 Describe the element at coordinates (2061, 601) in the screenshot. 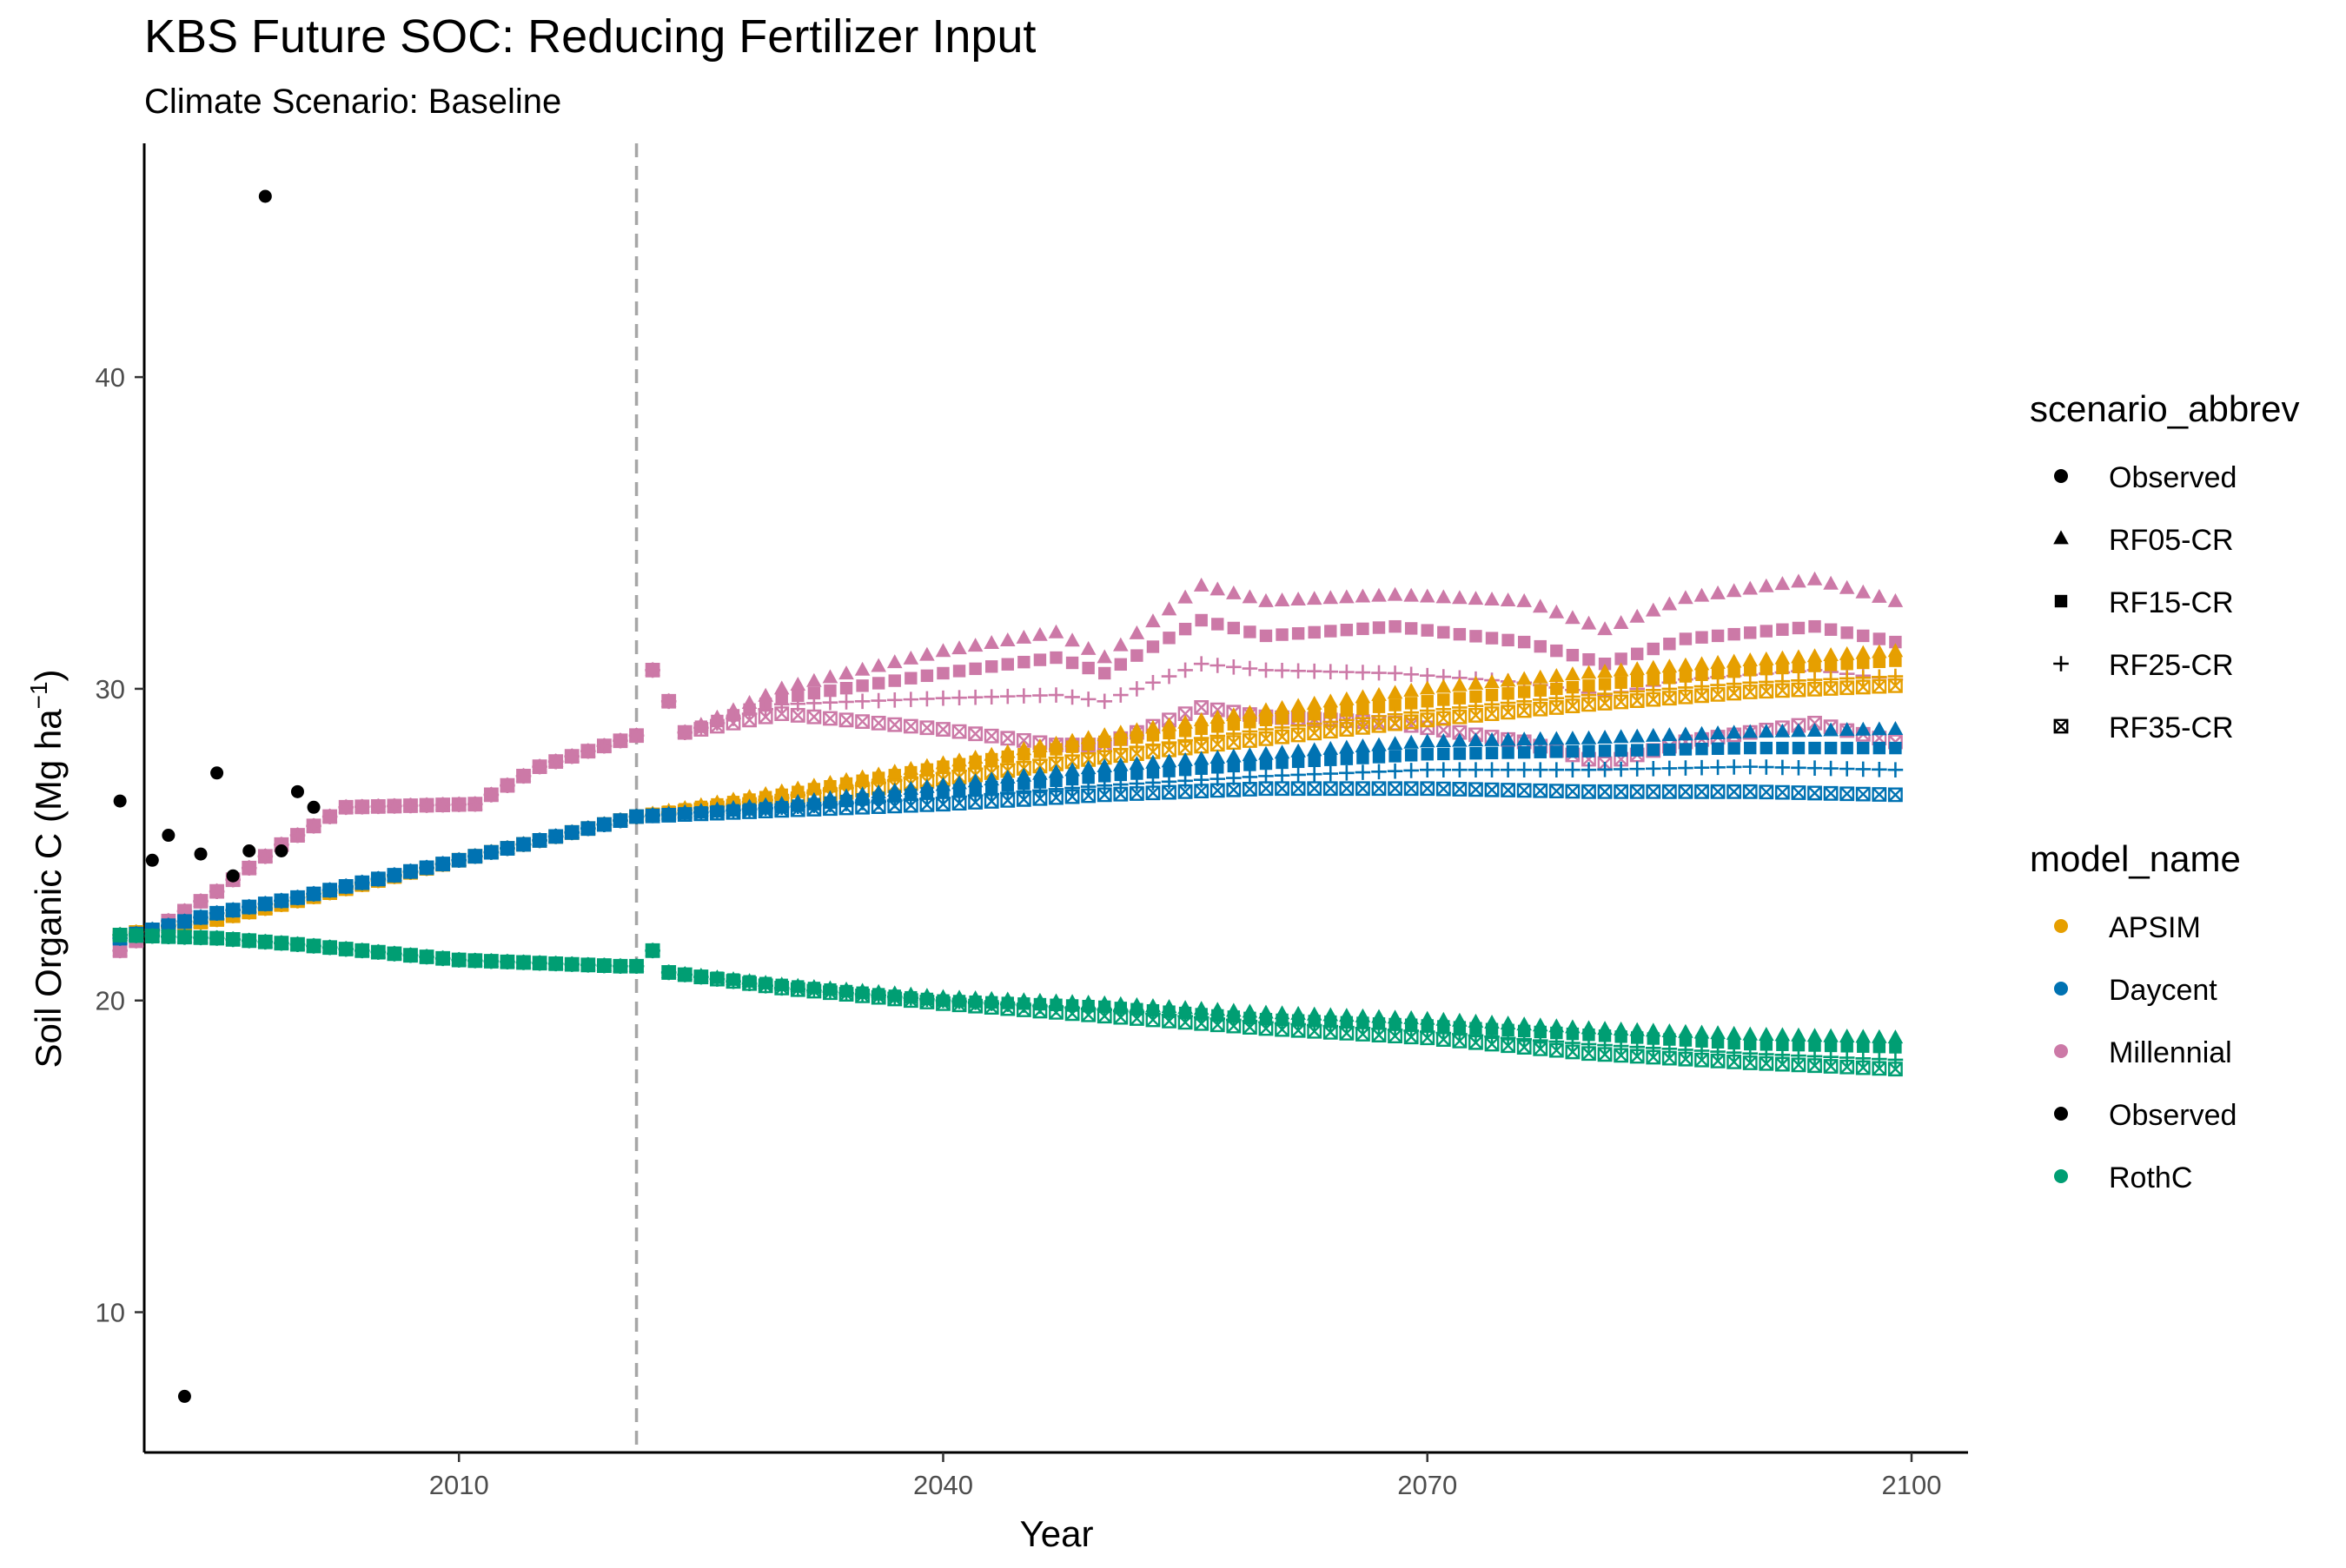

I see `legend-key-rf15-cr` at that location.